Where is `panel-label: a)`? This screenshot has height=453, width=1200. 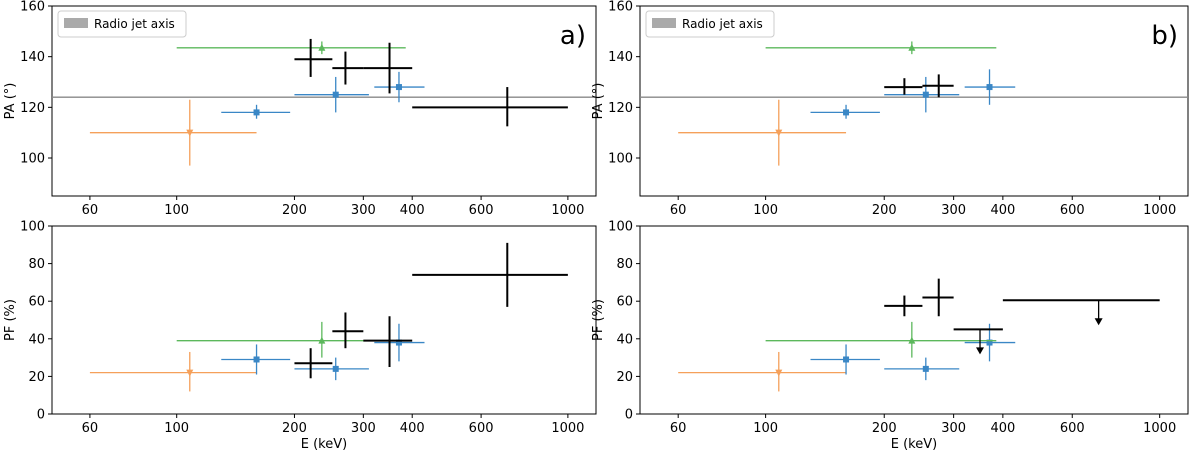 panel-label: a) is located at coordinates (573, 36).